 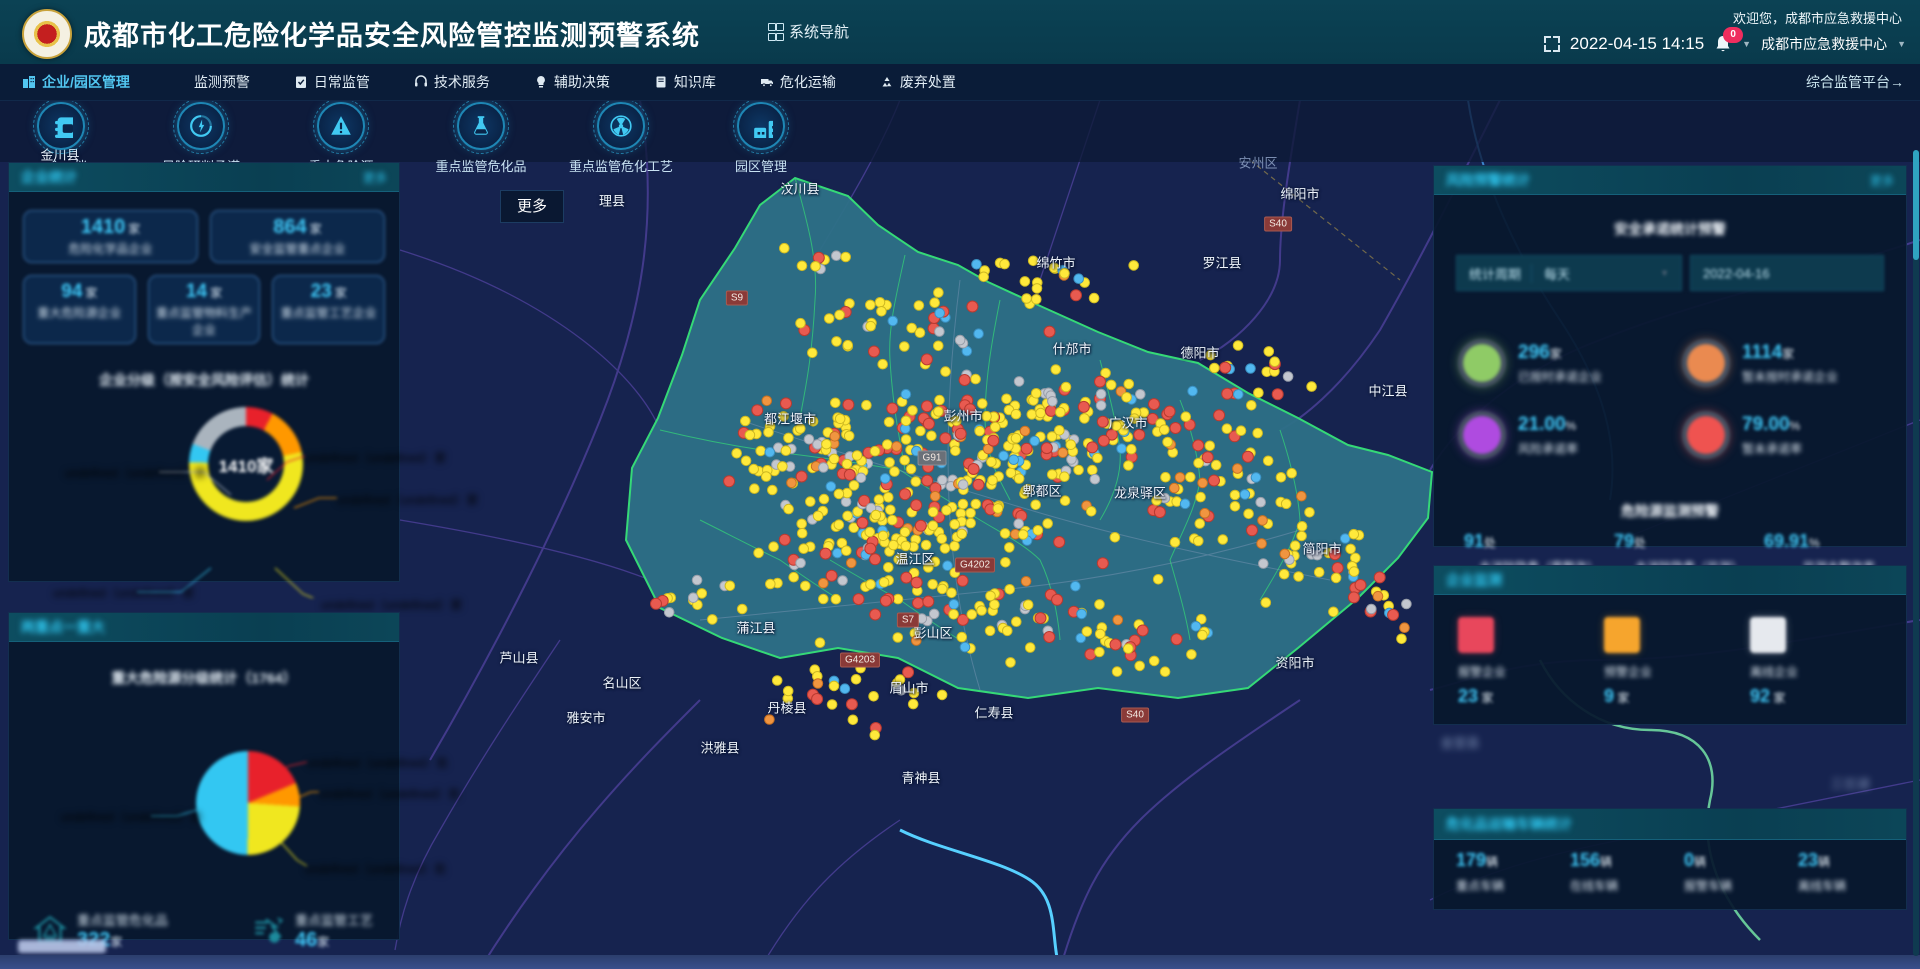 What do you see at coordinates (79, 309) in the screenshot?
I see `stat-box-重大危险源企业: 94 家重大危险源企业` at bounding box center [79, 309].